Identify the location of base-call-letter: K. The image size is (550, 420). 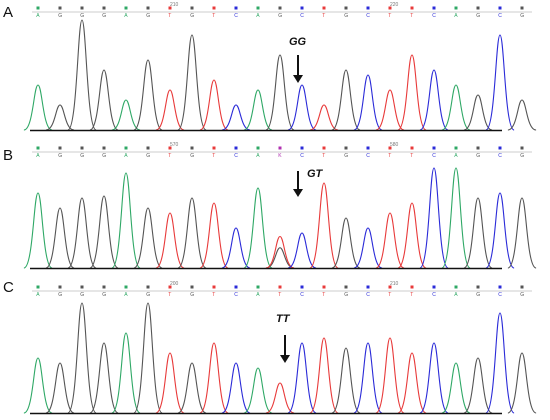
(280, 156).